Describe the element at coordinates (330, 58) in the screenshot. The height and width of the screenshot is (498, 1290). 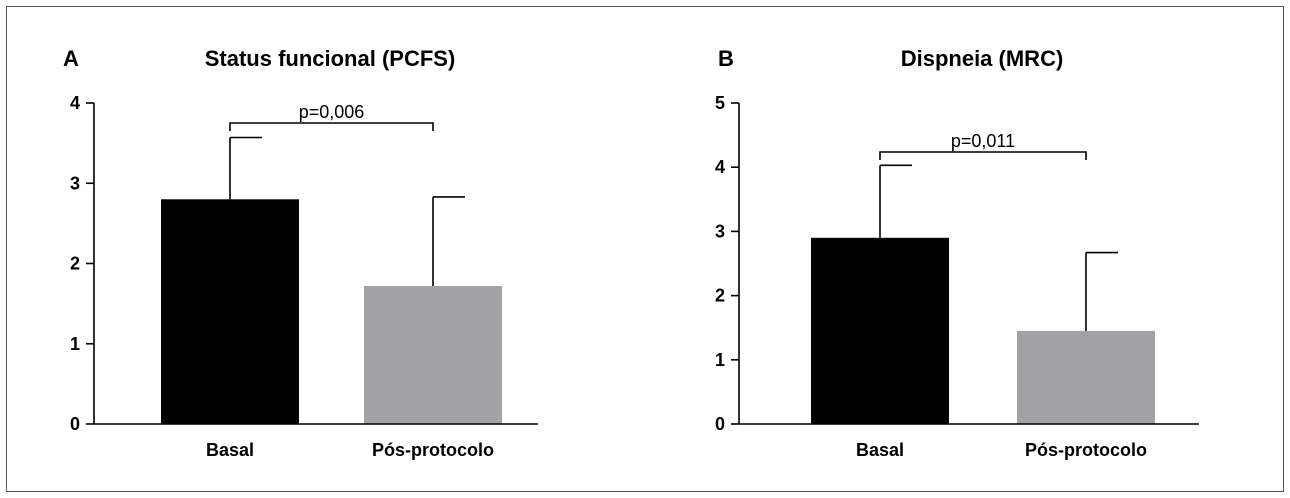
I see `chart-a-title: Status funcional (PCFS)` at that location.